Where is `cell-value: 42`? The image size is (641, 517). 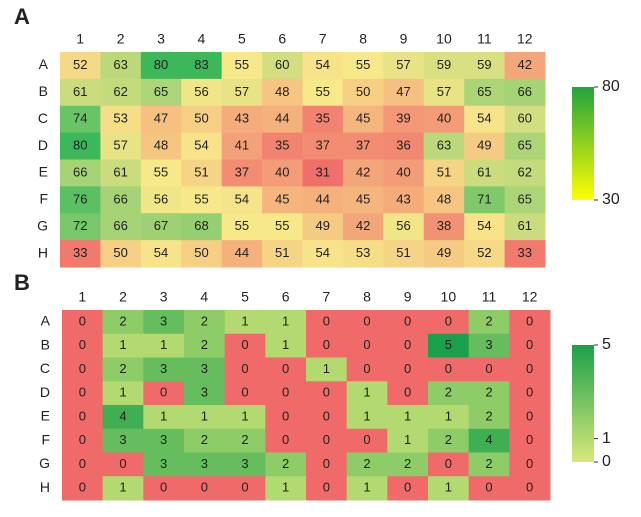 cell-value: 42 is located at coordinates (363, 171).